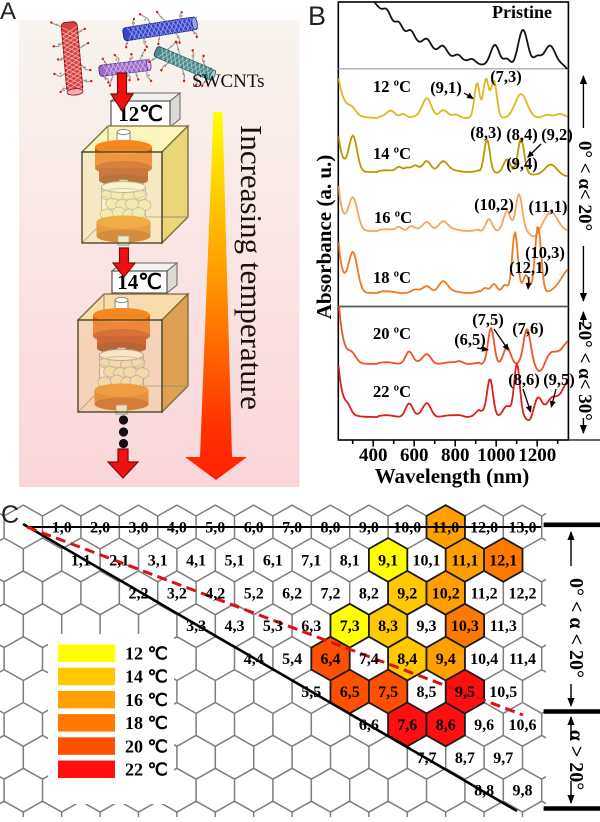 This screenshot has width=600, height=822. What do you see at coordinates (506, 76) in the screenshot?
I see `svg-text: (7,3)` at bounding box center [506, 76].